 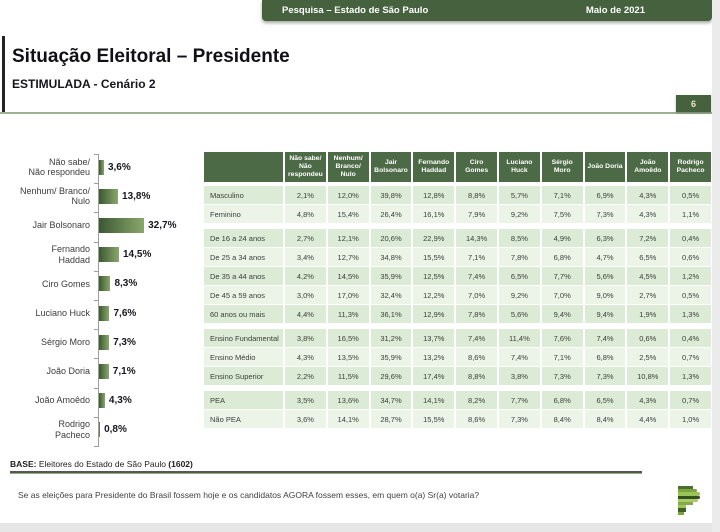 I want to click on chart-row: Nenhum/ Branco/ Nulo 13,8%, so click(x=102, y=196).